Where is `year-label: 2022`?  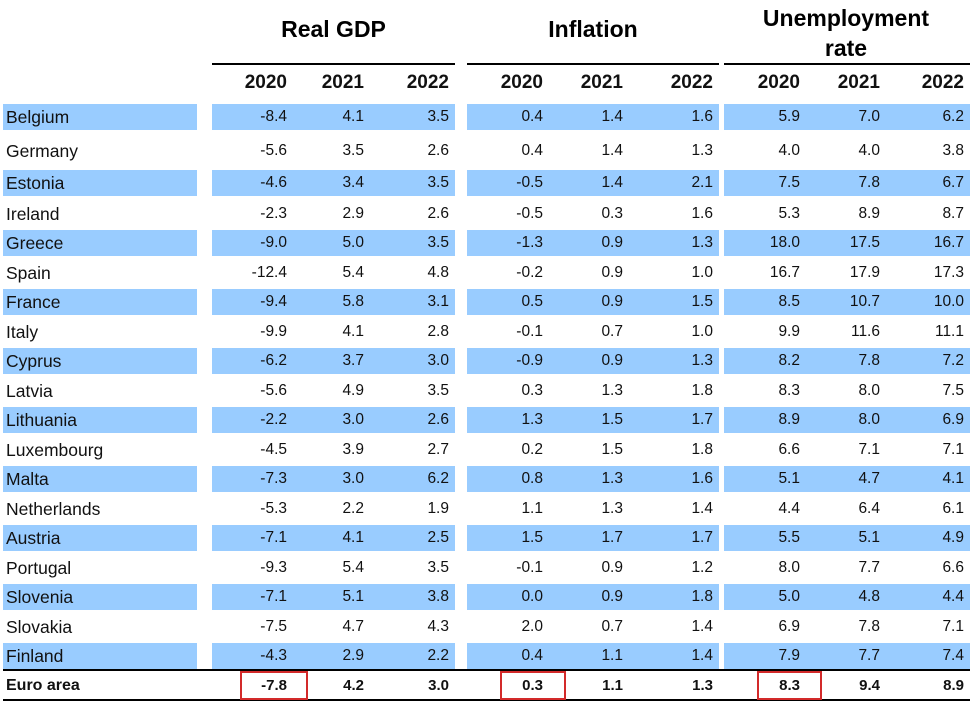 year-label: 2022 is located at coordinates (942, 82).